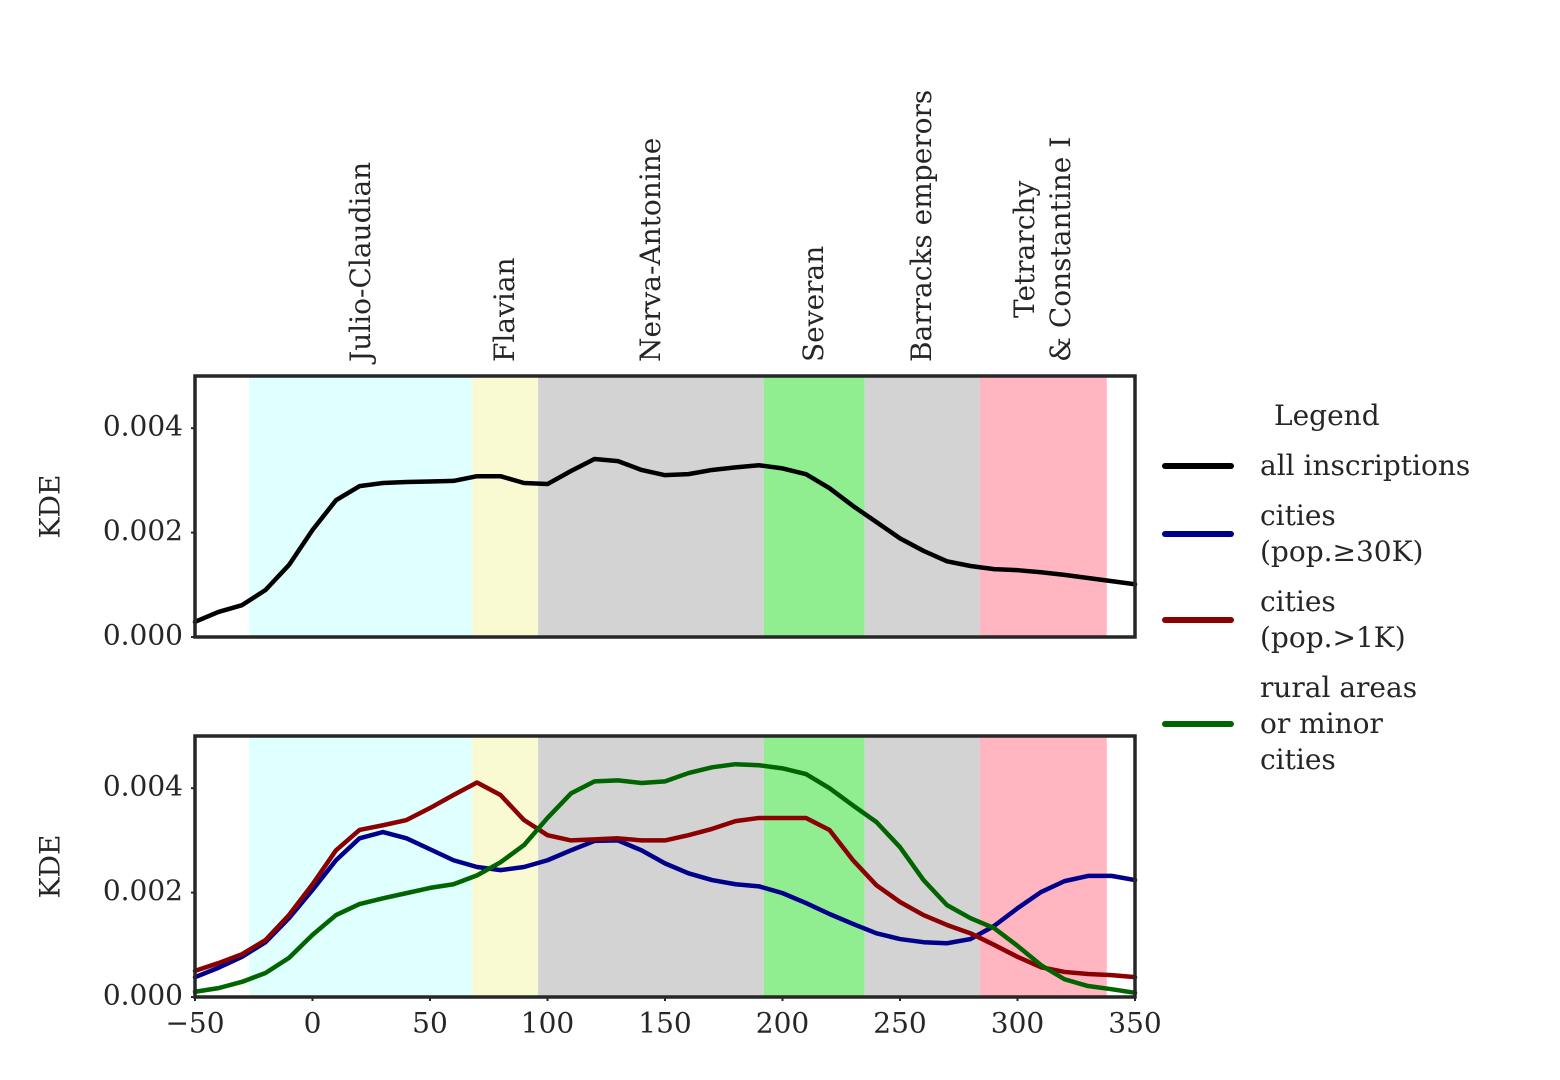 The width and height of the screenshot is (1560, 1080). I want to click on x-tick-label: −50, so click(194, 1023).